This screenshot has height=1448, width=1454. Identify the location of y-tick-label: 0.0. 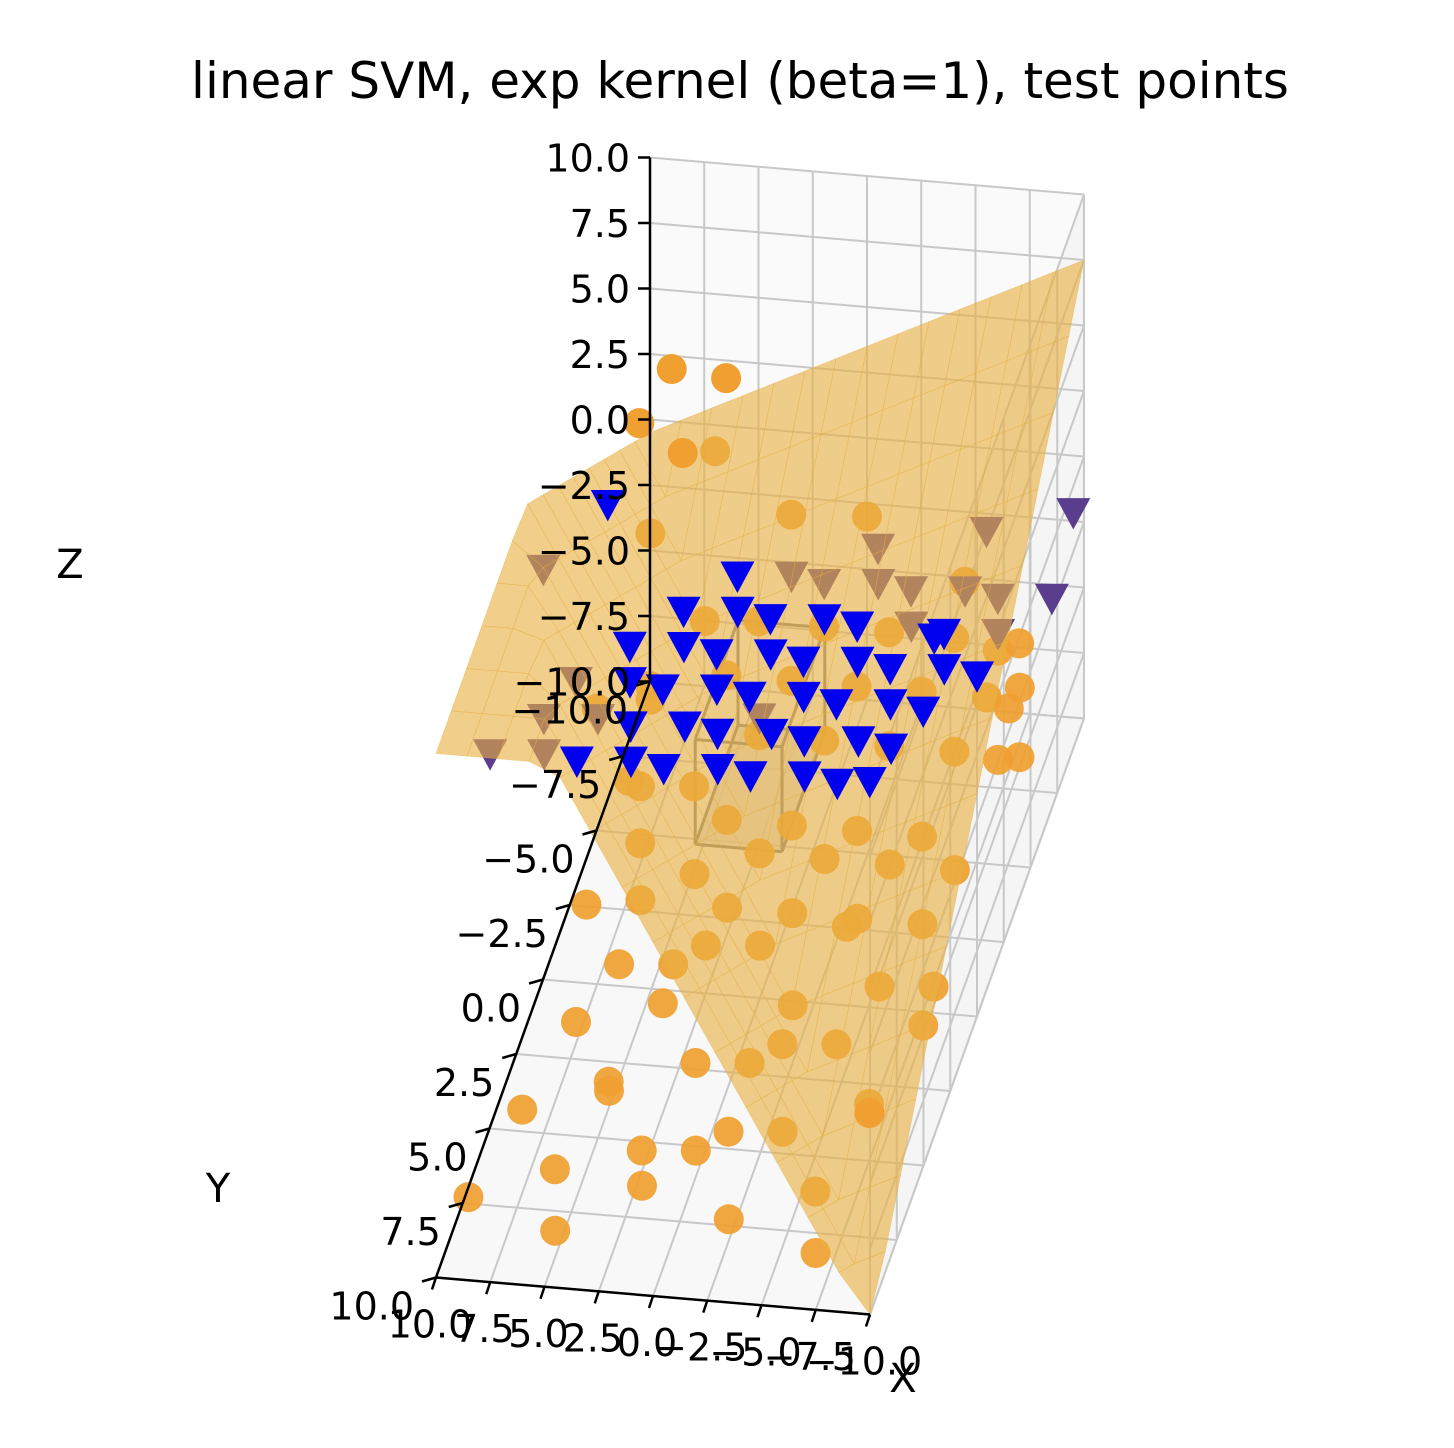
(491, 1009).